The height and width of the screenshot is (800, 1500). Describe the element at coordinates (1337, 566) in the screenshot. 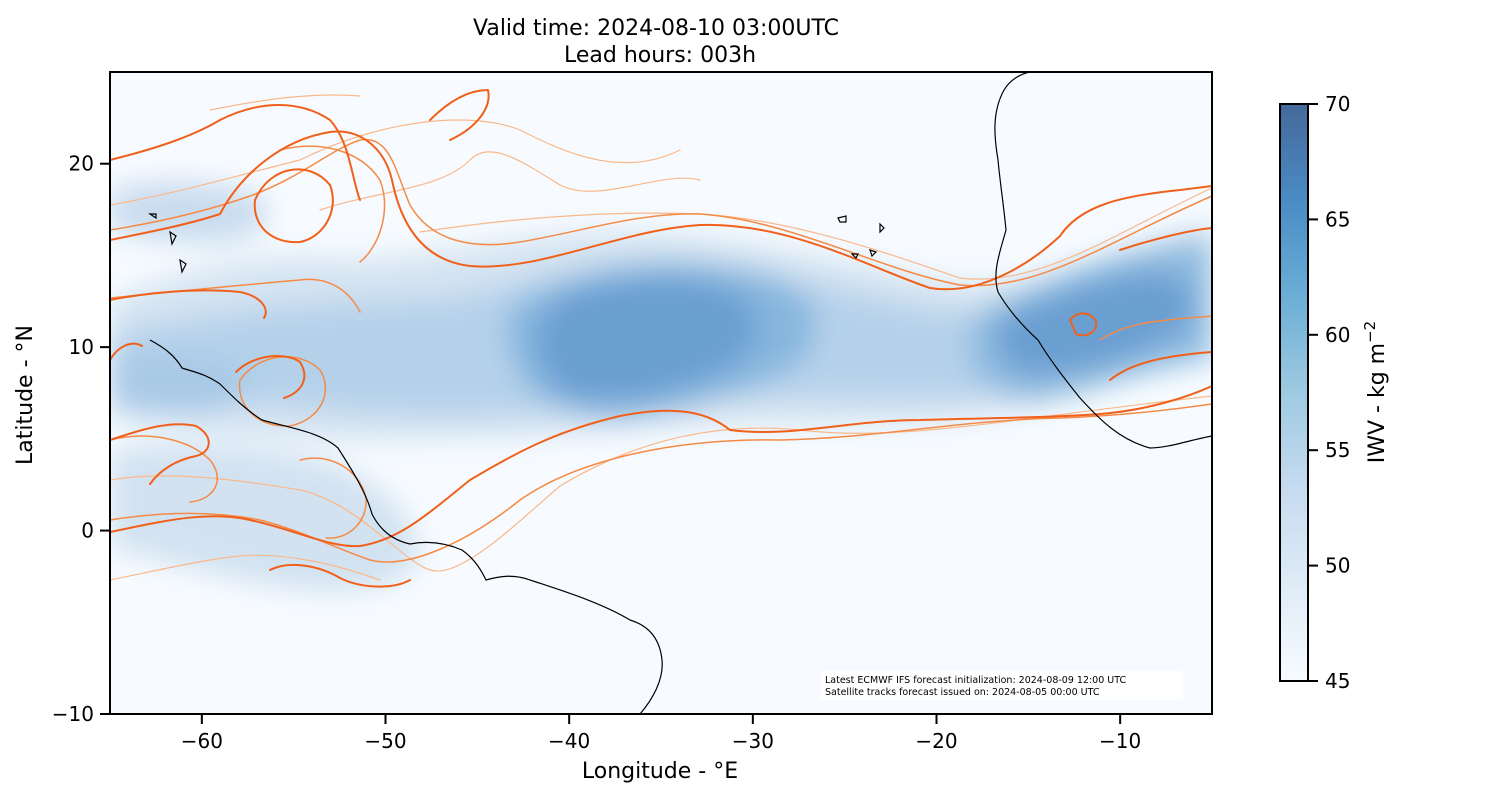

I see `colorbar-tick-label: 50` at that location.